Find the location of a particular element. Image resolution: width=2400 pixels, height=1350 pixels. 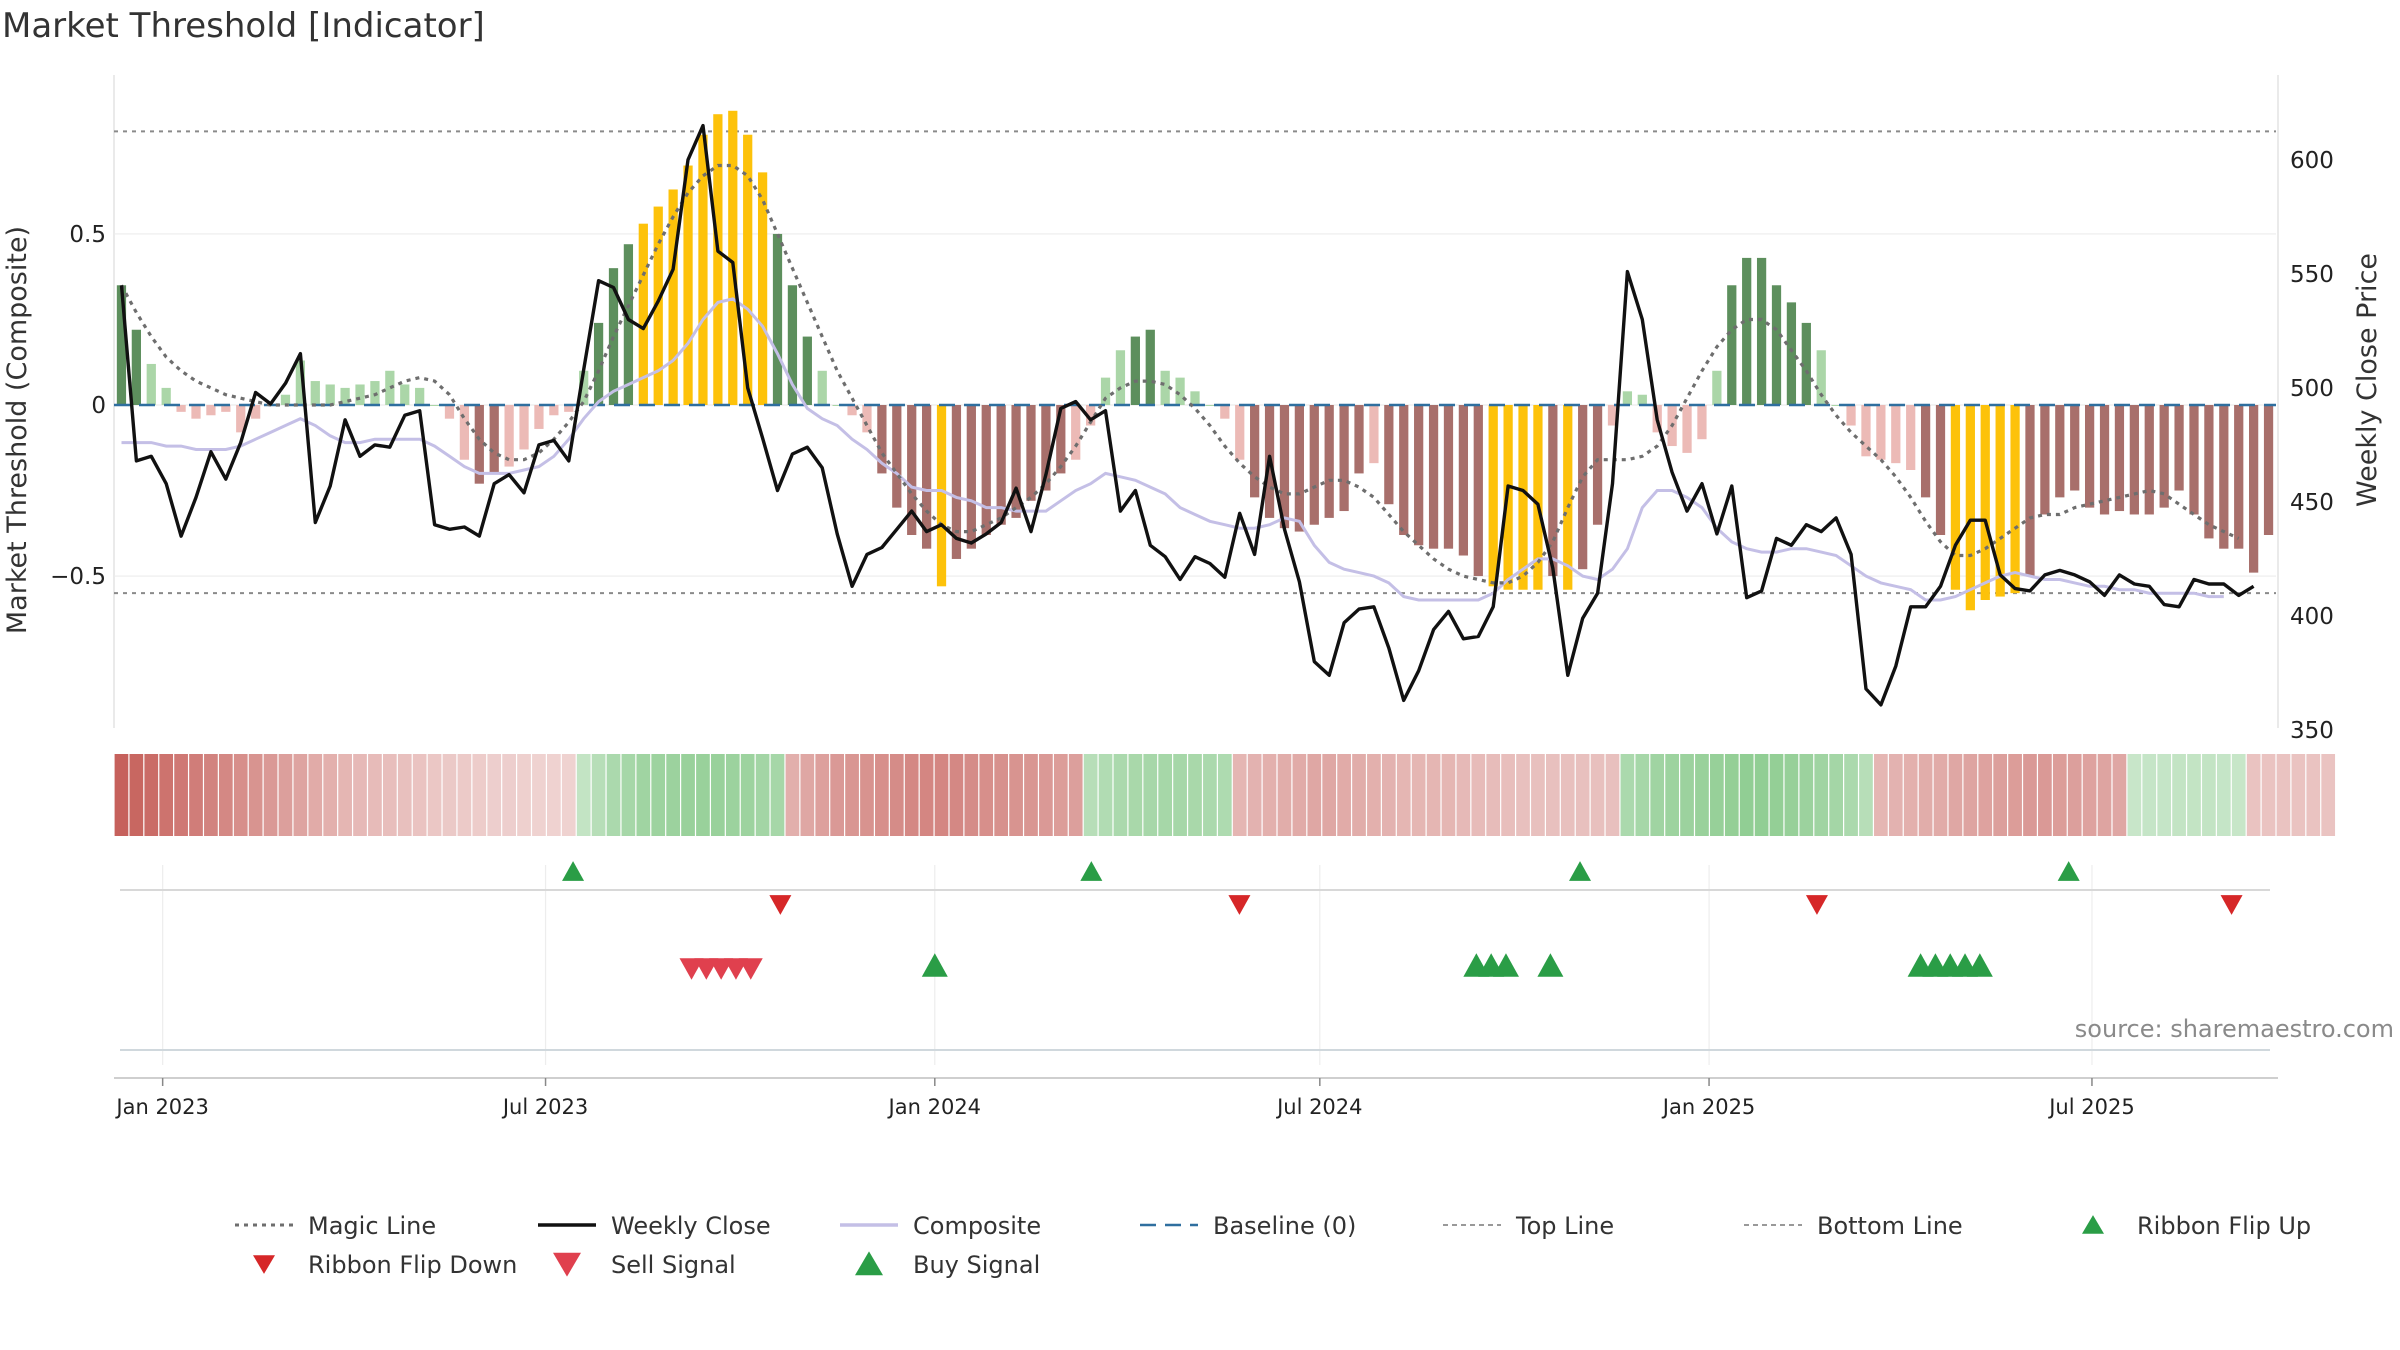

legend-item: Weekly Close is located at coordinates (654, 1226).